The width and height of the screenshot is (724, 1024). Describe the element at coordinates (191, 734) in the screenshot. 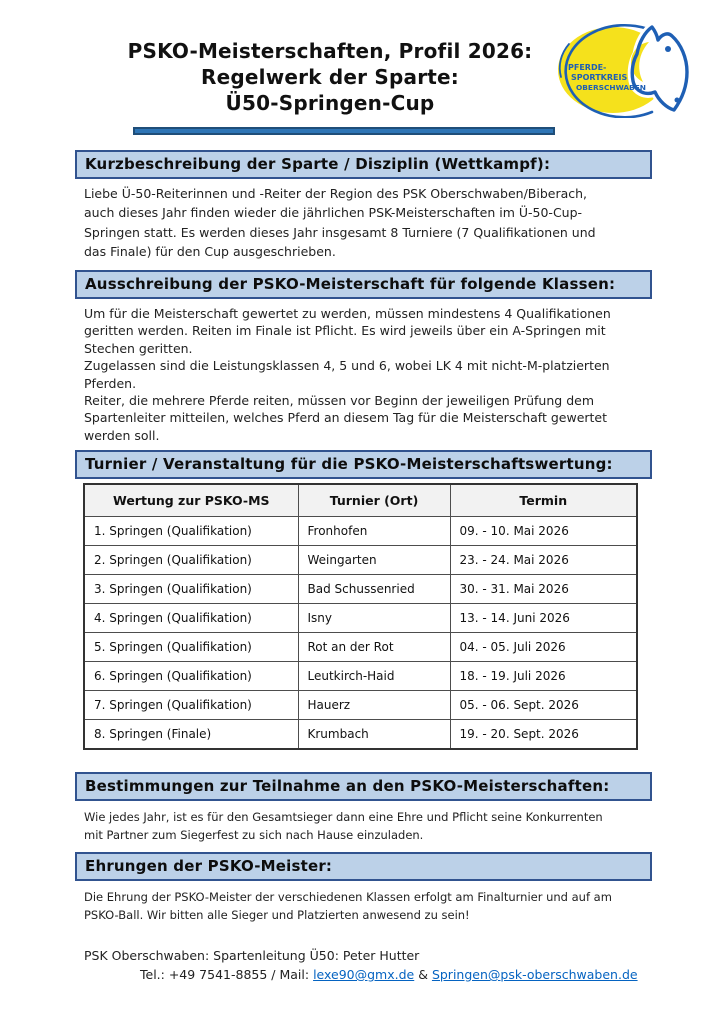

I see `table-cell: 8. Springen (Finale)` at that location.